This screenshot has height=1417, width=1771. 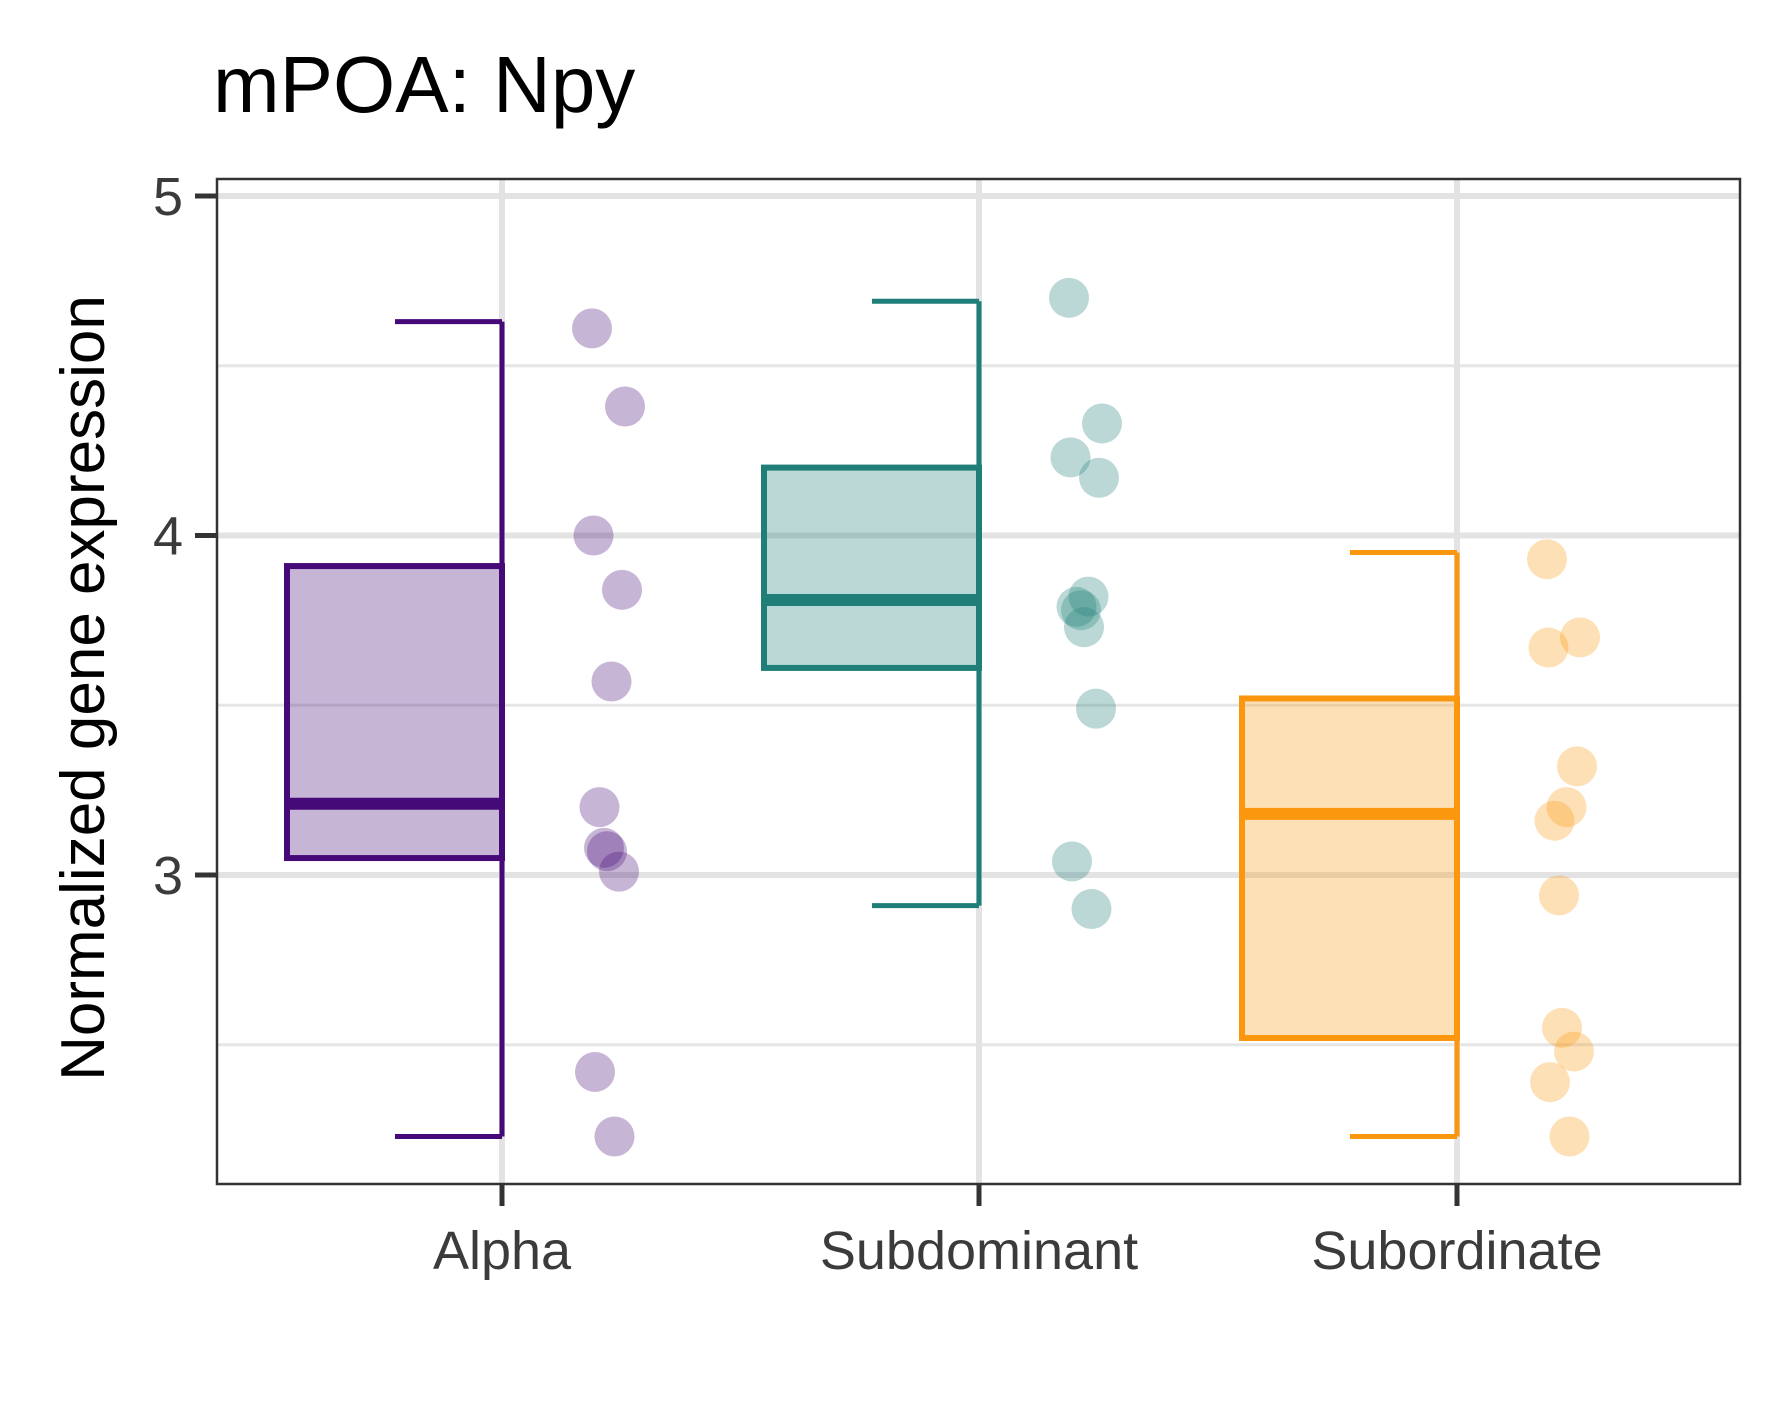 I want to click on box-subdominant, so click(x=871, y=603).